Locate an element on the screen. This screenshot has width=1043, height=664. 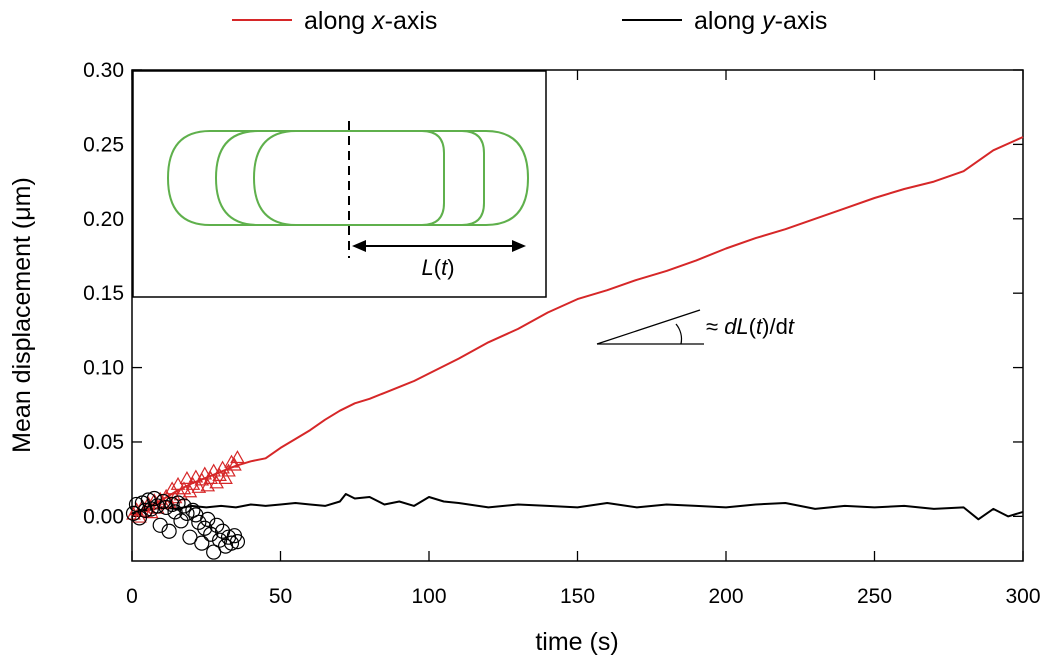
y-tick-label: 0.05 is located at coordinates (103, 442).